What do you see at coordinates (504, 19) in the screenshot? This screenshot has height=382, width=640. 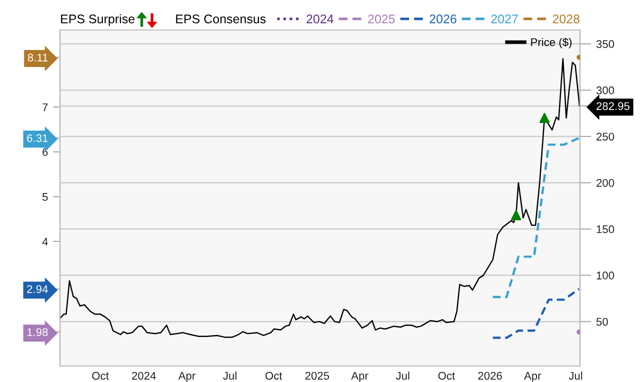 I see `legend-label: 2027` at bounding box center [504, 19].